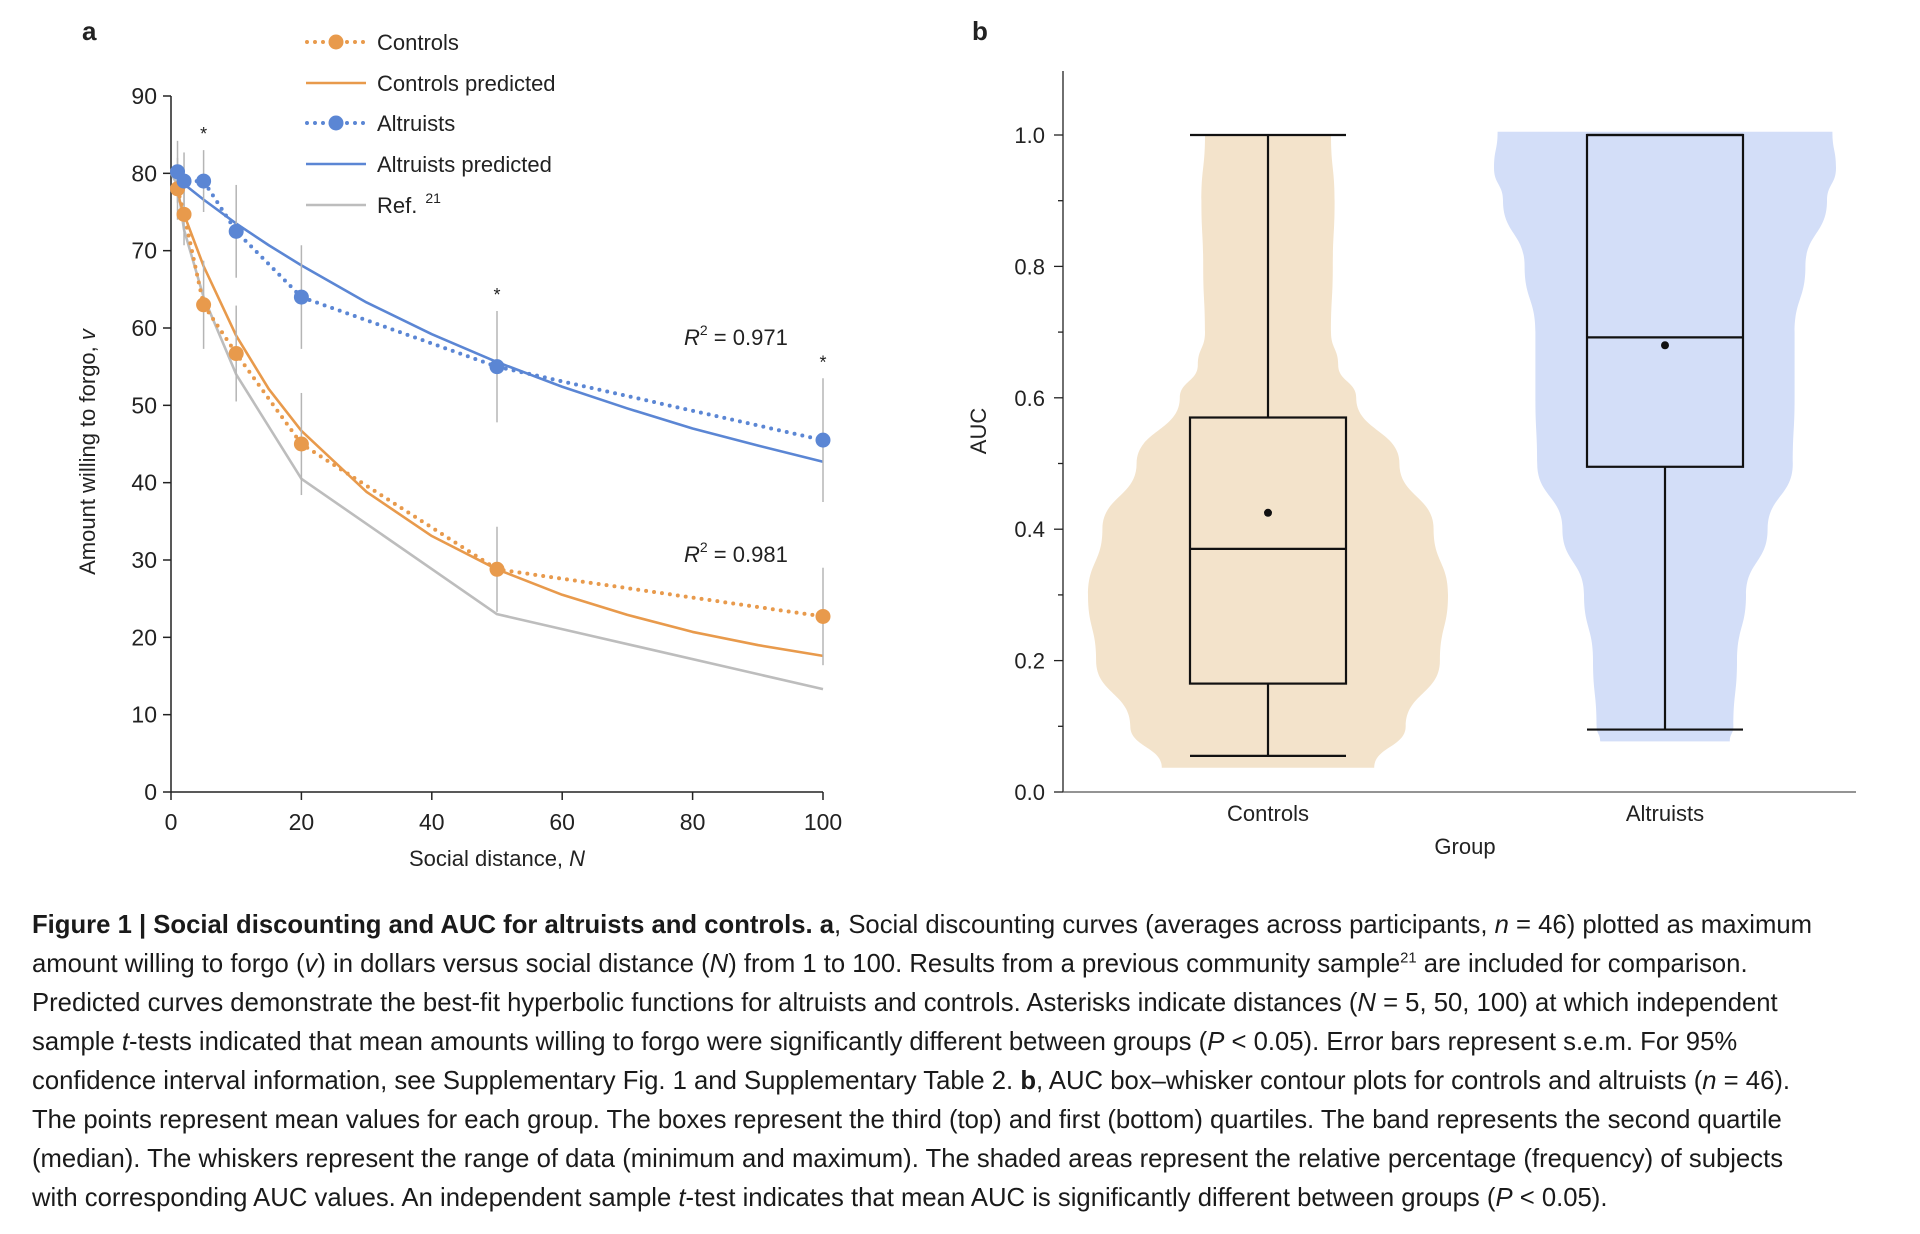  What do you see at coordinates (416, 123) in the screenshot?
I see `legend-label: Altruists` at bounding box center [416, 123].